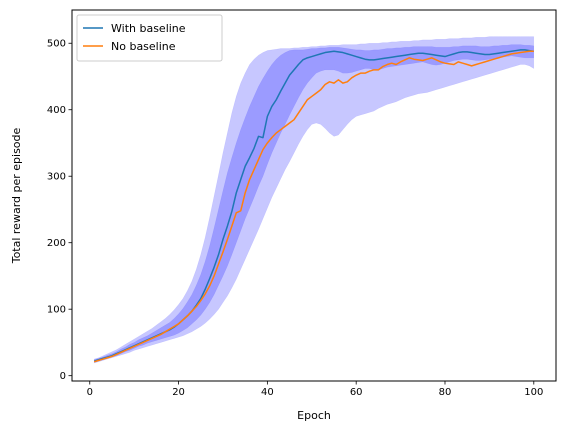 The width and height of the screenshot is (571, 432). I want to click on x-tick-label: 0, so click(90, 392).